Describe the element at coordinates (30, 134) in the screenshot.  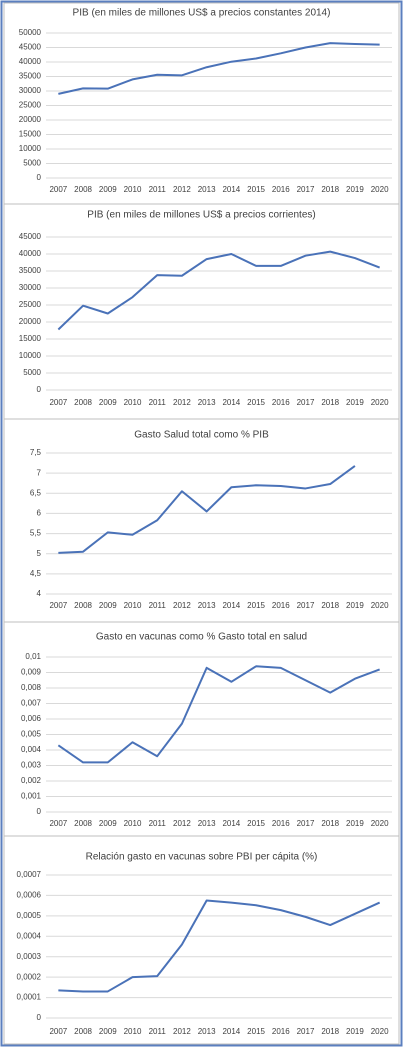
I see `y-tick-label: 15000` at that location.